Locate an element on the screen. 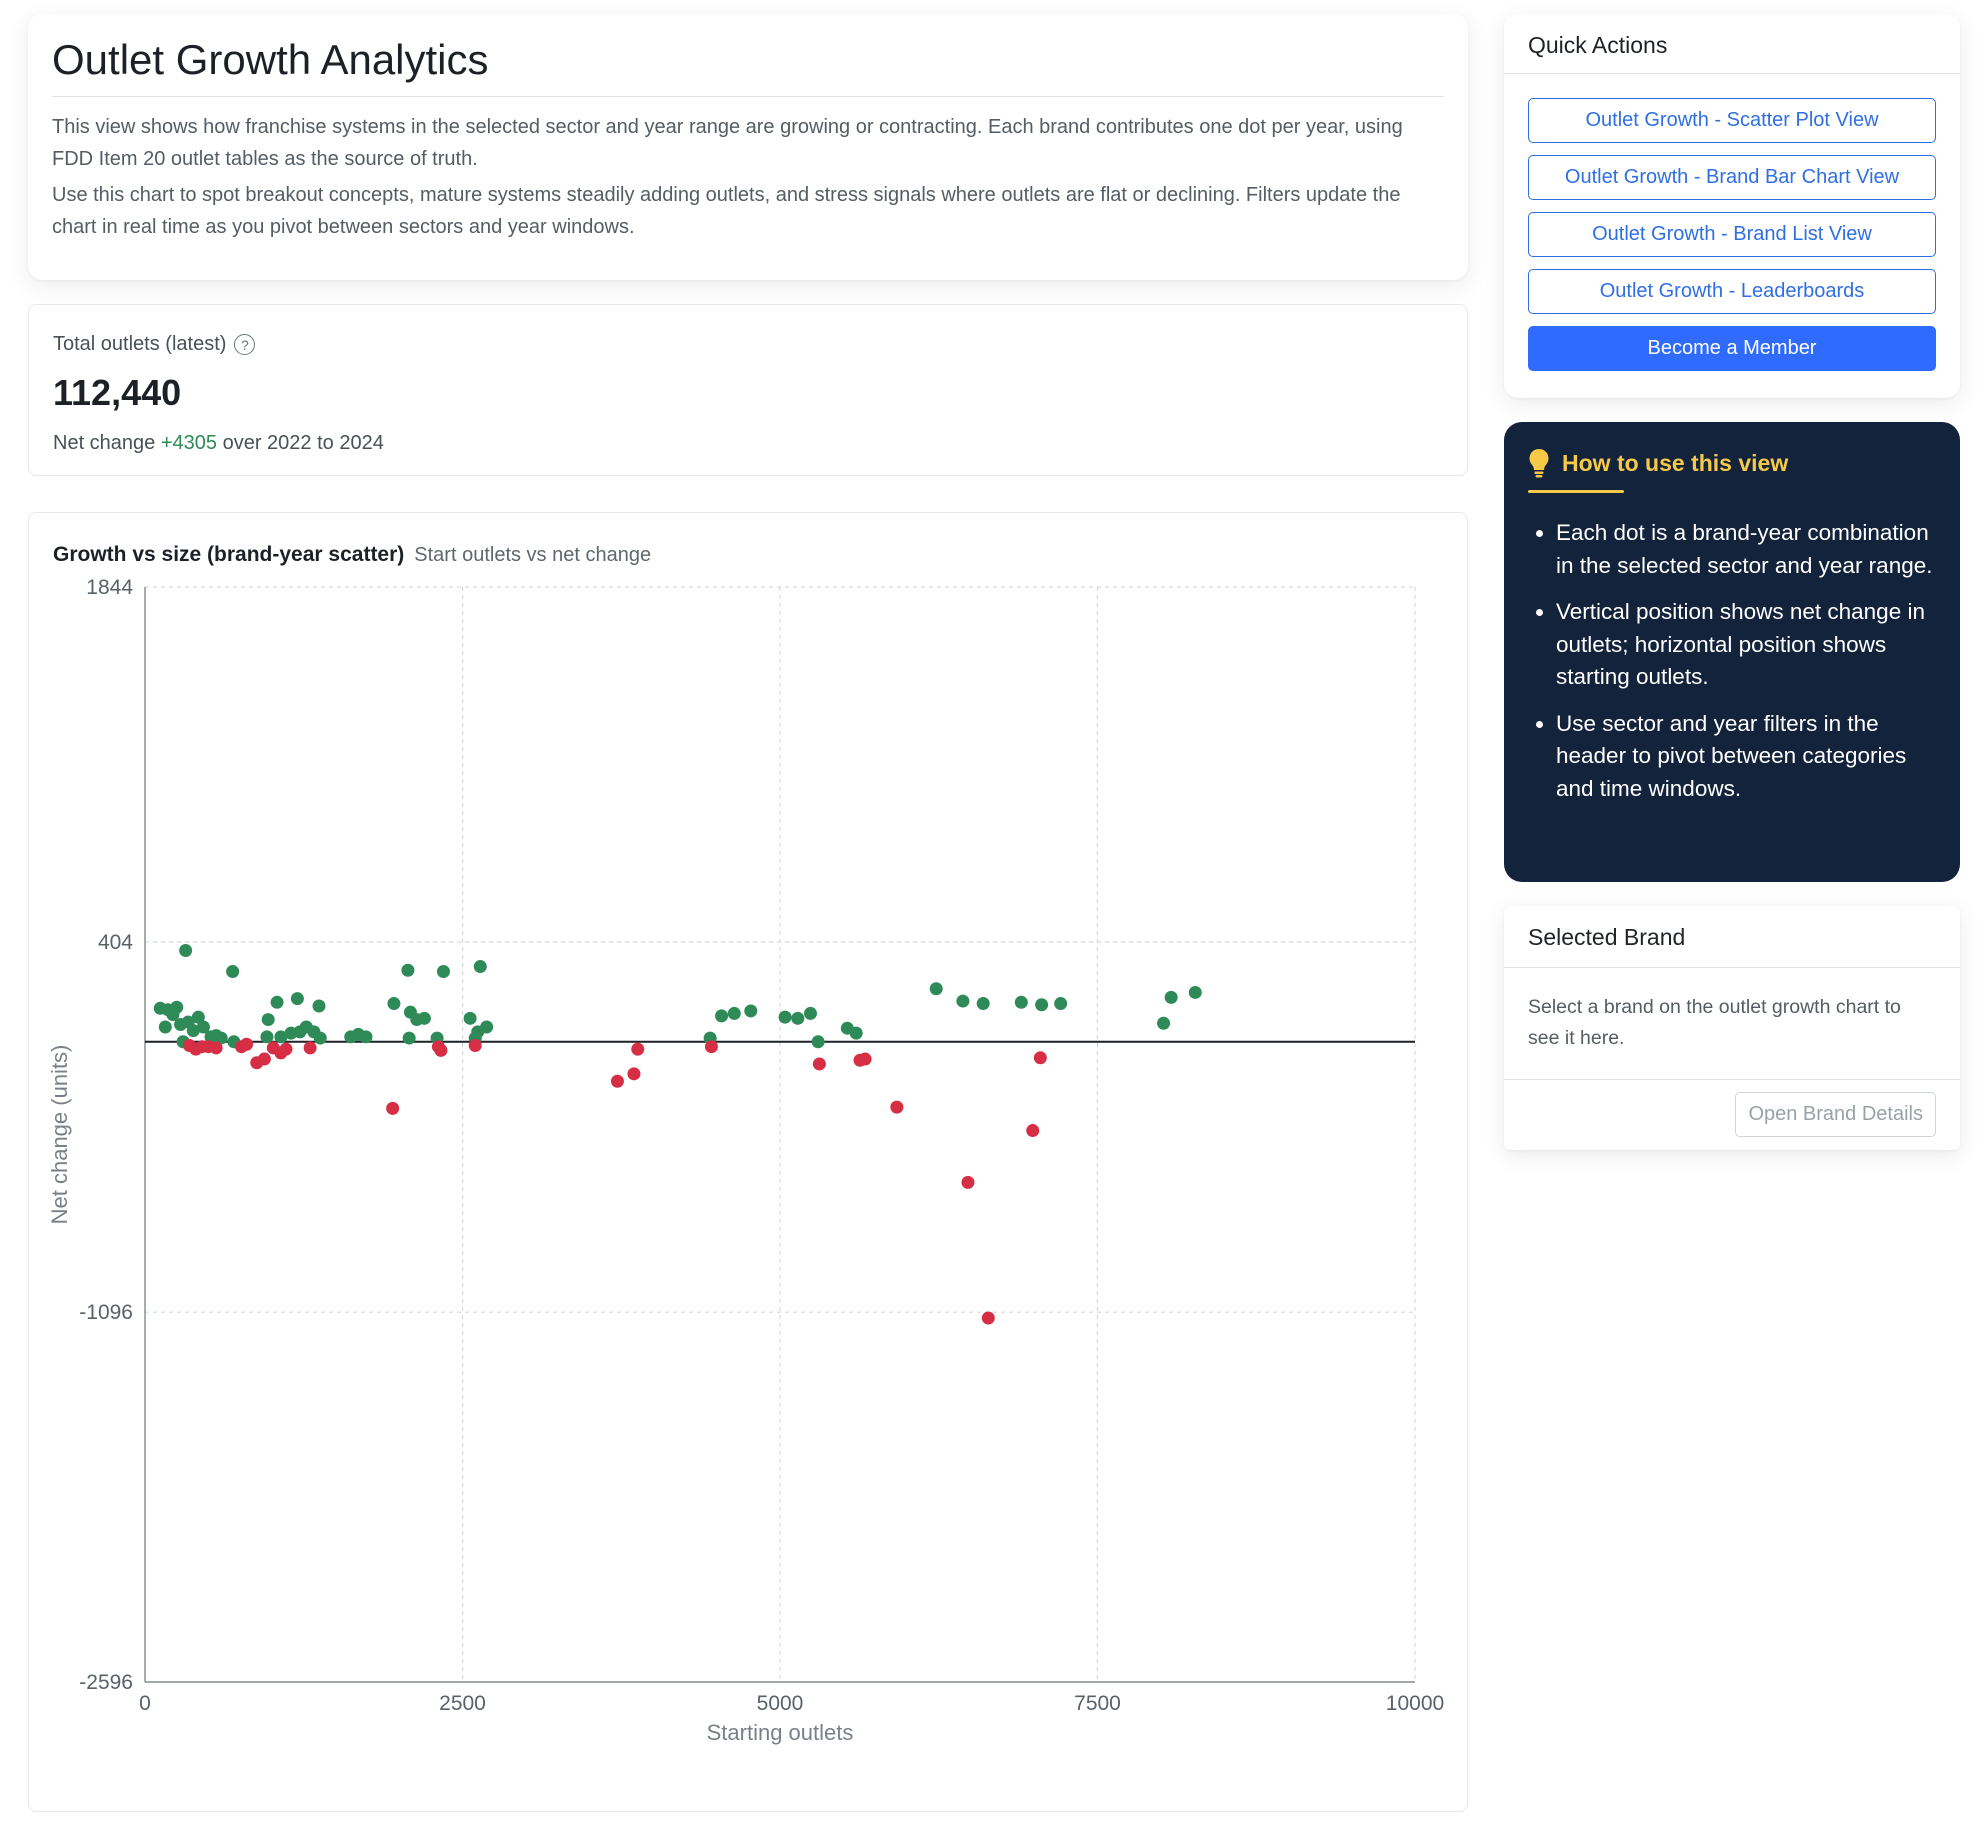 The width and height of the screenshot is (1988, 1824). selected-brand-title: Selected Brand is located at coordinates (1732, 937).